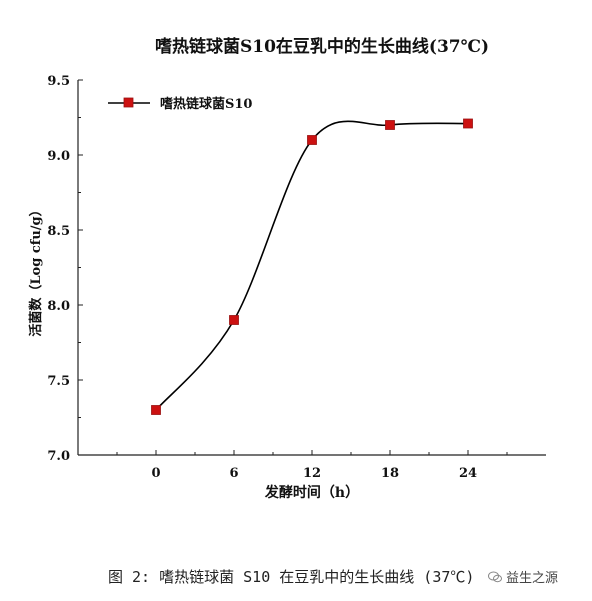 The image size is (592, 601). I want to click on watermark: 益生之源, so click(523, 576).